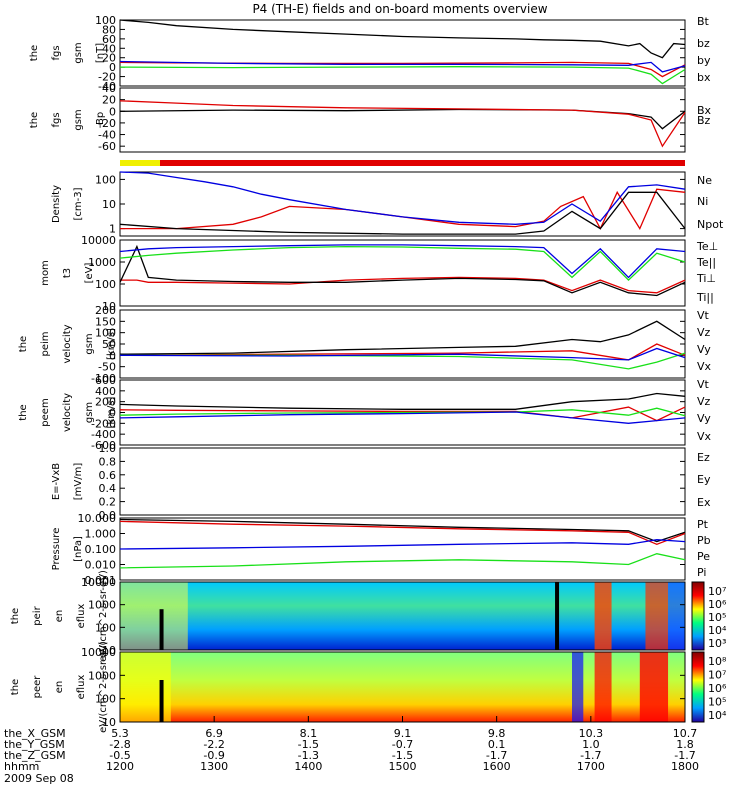 The image size is (750, 800). Describe the element at coordinates (403, 209) in the screenshot. I see `series-line-Ne` at that location.